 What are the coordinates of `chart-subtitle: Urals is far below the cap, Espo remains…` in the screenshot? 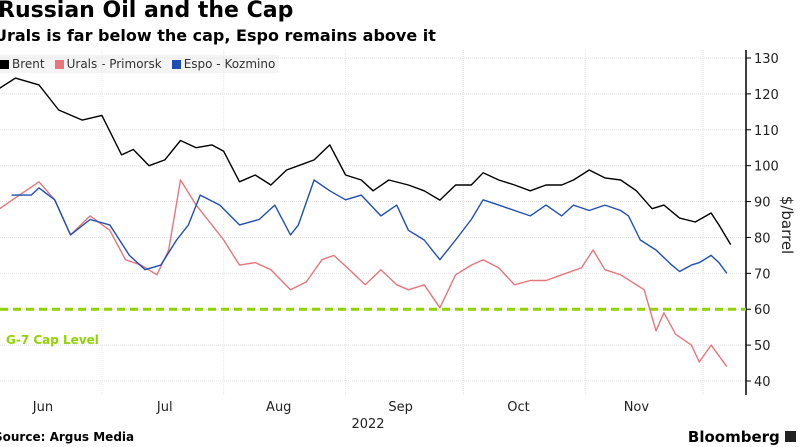 It's located at (218, 35).